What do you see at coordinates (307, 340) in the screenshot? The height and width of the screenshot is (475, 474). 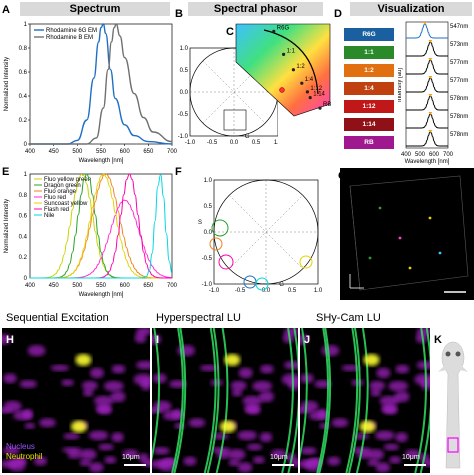 I see `panel-letter-j: J` at bounding box center [307, 340].